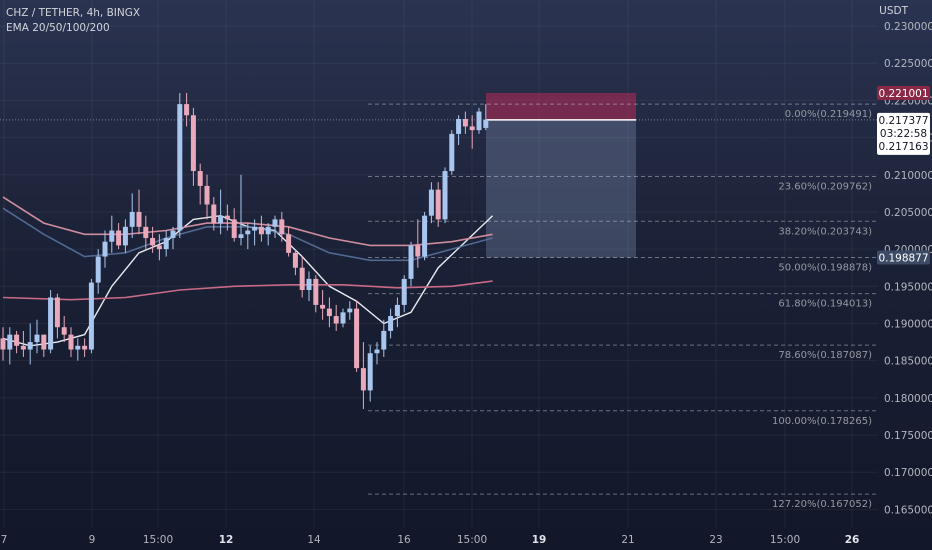 The image size is (932, 550). Describe the element at coordinates (903, 147) in the screenshot. I see `bid-price-label: 0.217163` at that location.